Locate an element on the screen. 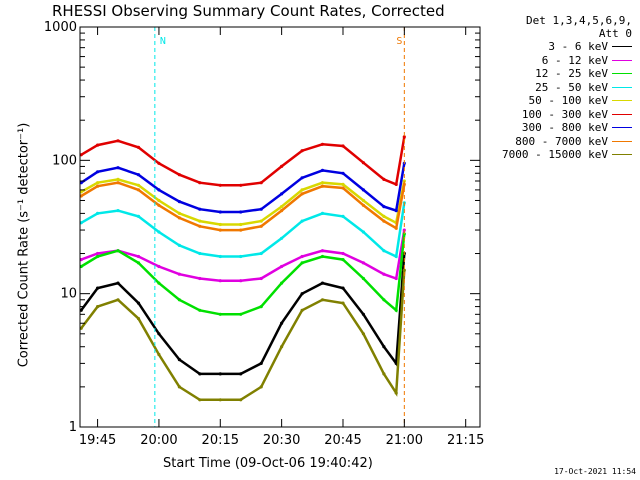  x-tick-label: 21:00 is located at coordinates (404, 440).